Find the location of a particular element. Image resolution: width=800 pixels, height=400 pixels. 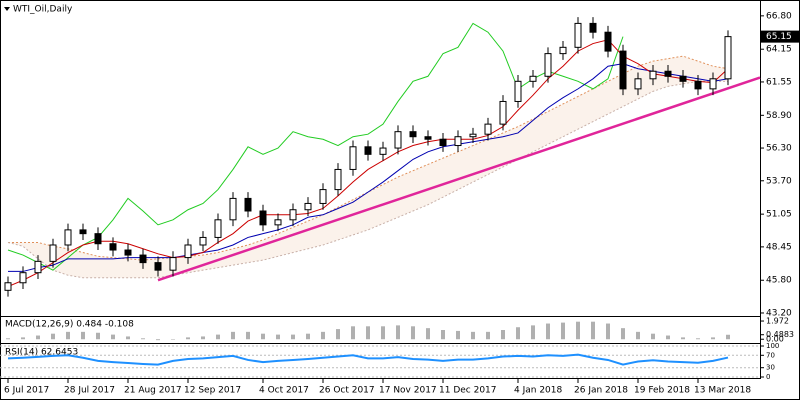

x-tick-label: 13 Mar 2018 is located at coordinates (722, 391).